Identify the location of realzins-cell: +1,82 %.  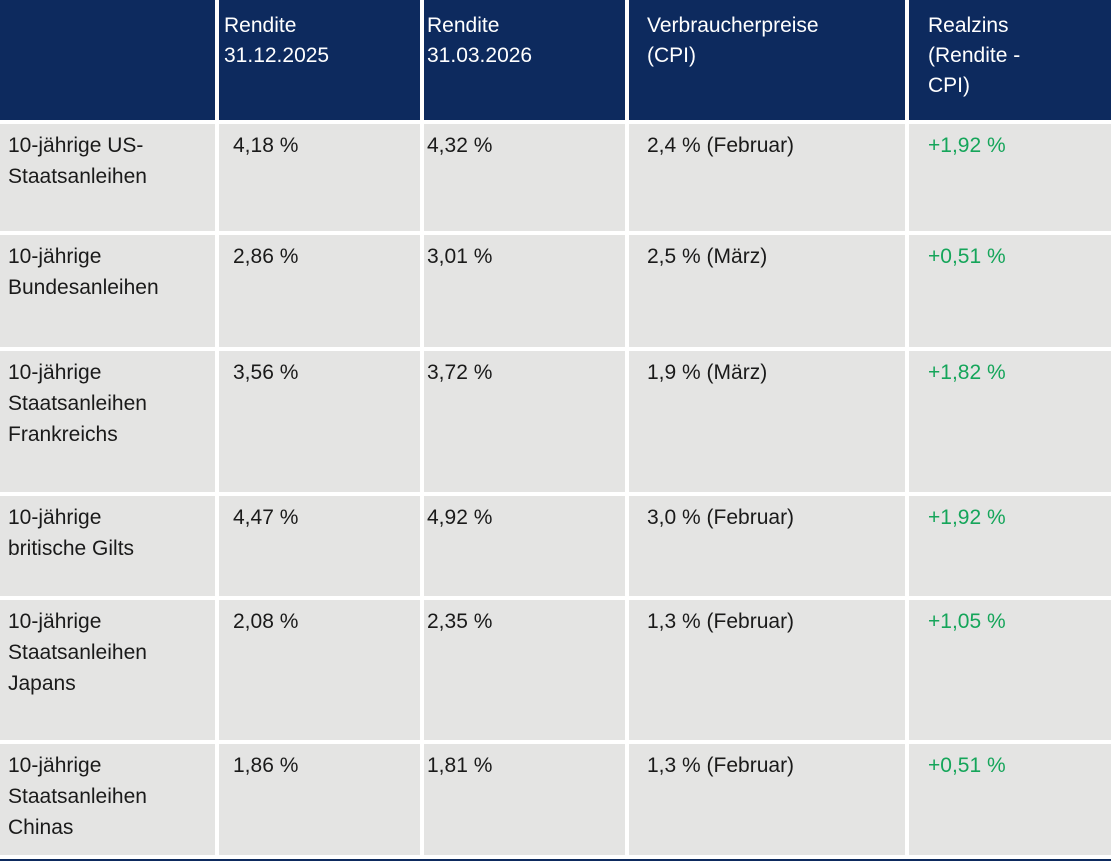
(1010, 421).